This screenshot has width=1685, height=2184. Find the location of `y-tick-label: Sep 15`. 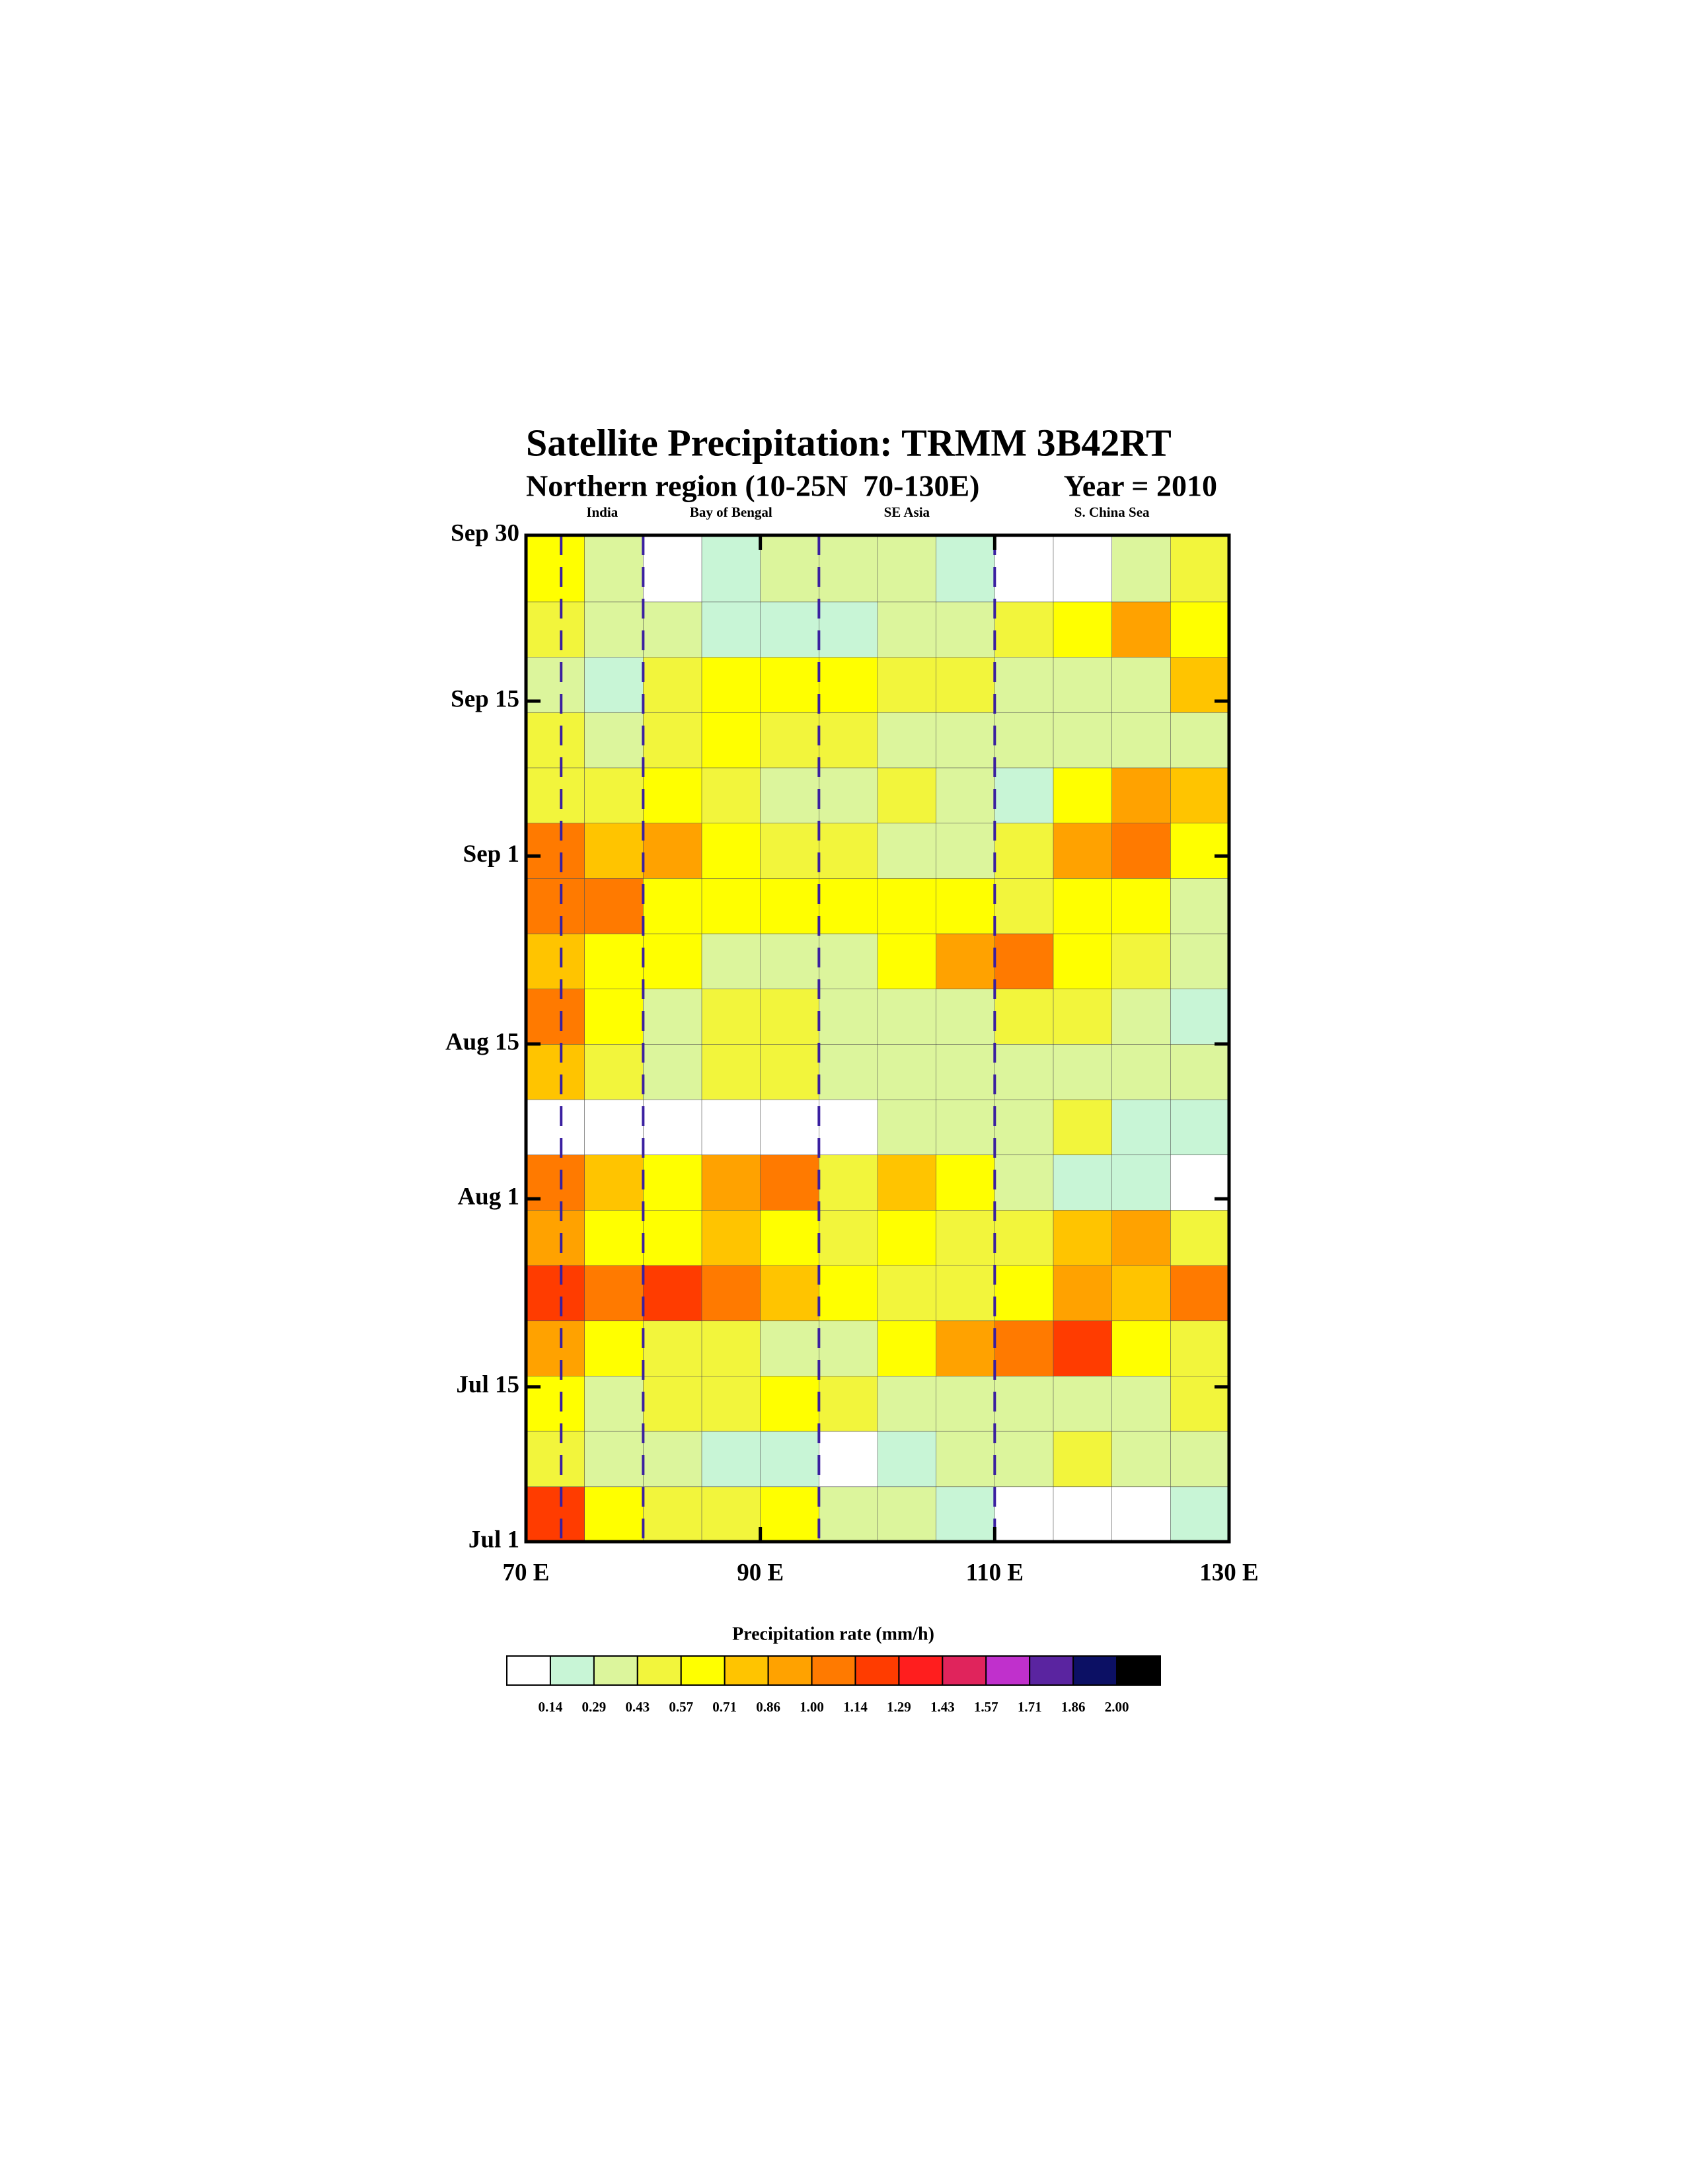

y-tick-label: Sep 15 is located at coordinates (485, 699).